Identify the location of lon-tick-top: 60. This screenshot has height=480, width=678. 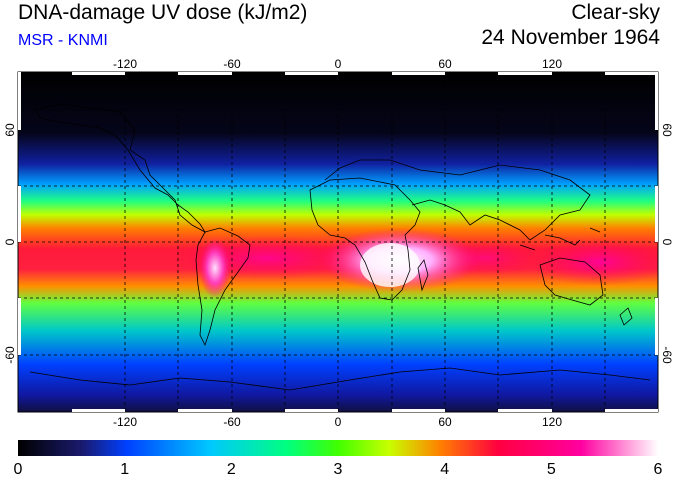
(445, 64).